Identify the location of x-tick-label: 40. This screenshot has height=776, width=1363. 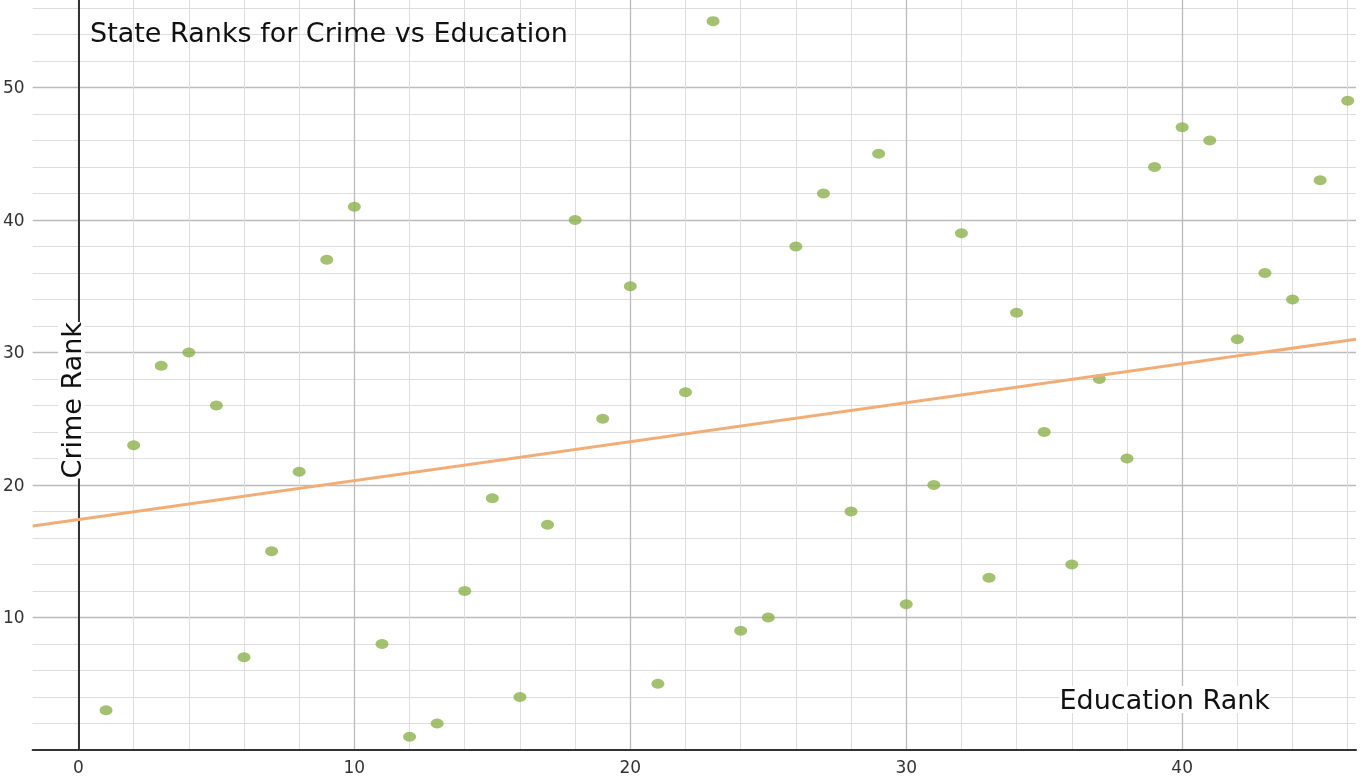
(1182, 766).